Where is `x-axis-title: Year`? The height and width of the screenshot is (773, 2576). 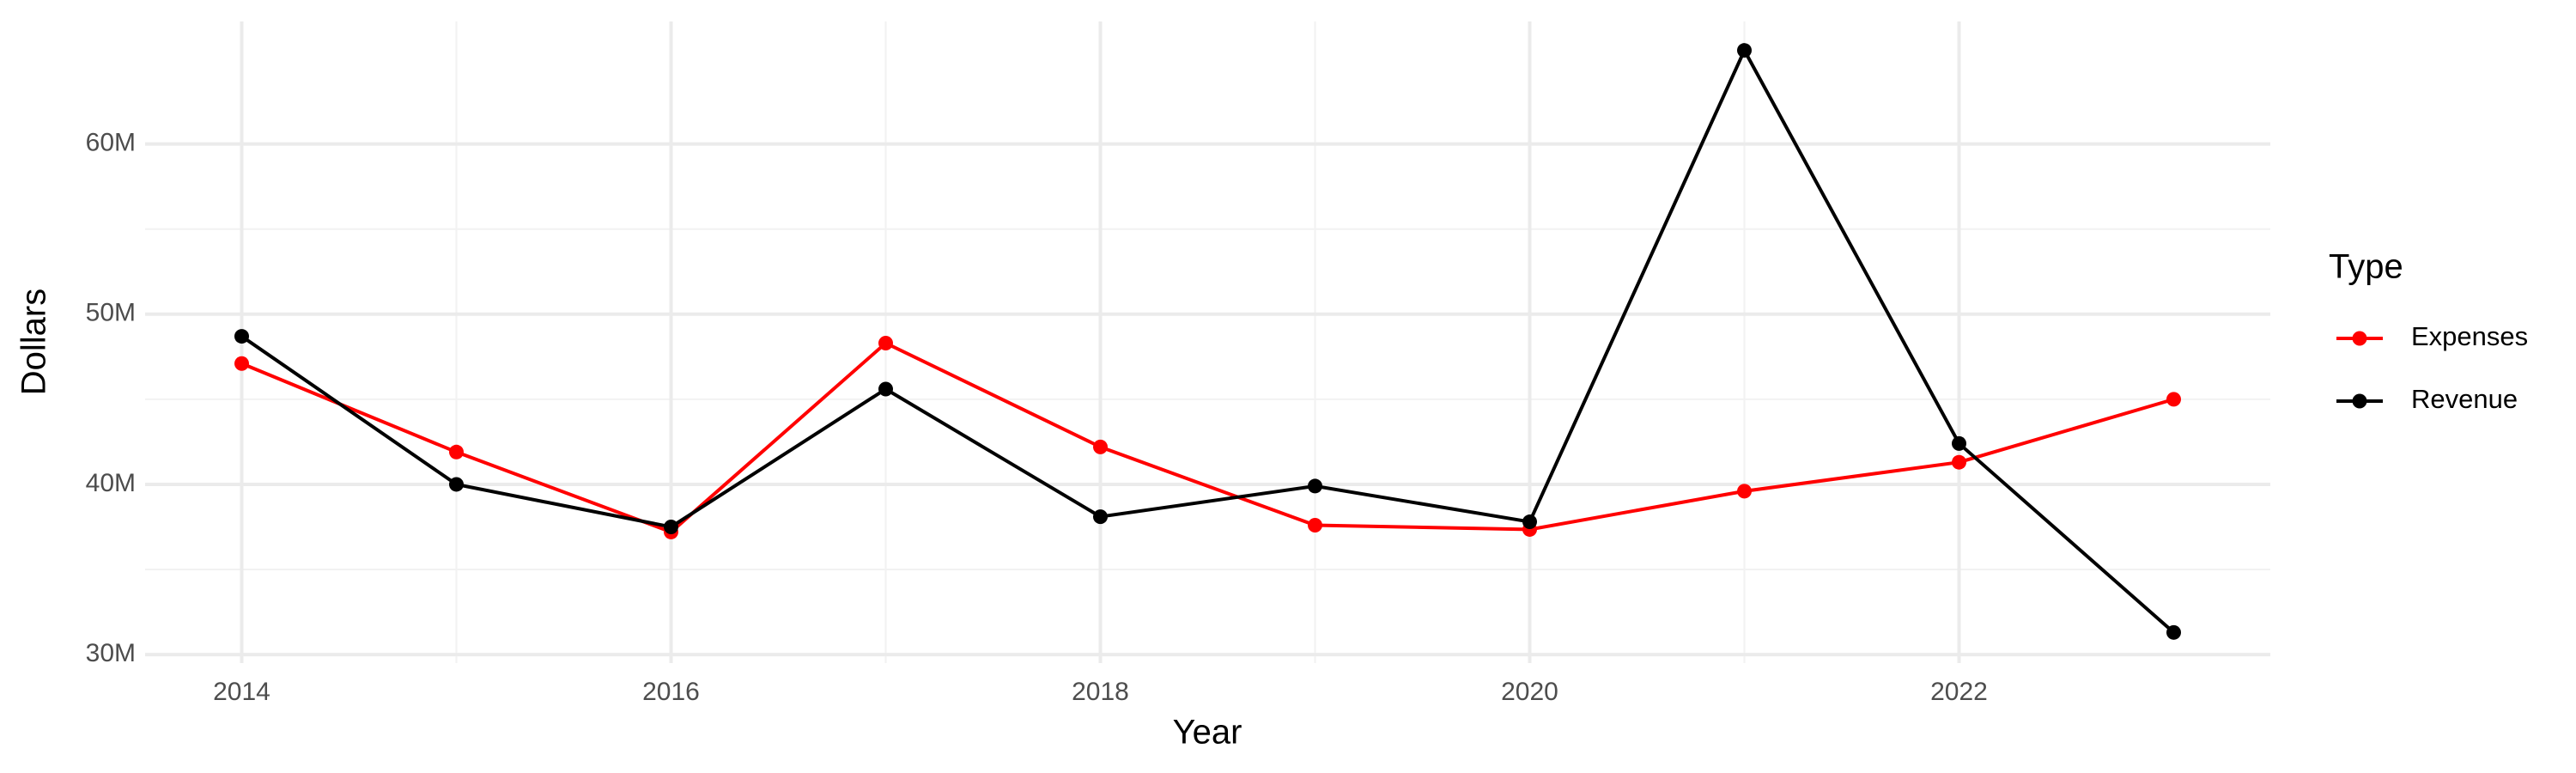 x-axis-title: Year is located at coordinates (1207, 733).